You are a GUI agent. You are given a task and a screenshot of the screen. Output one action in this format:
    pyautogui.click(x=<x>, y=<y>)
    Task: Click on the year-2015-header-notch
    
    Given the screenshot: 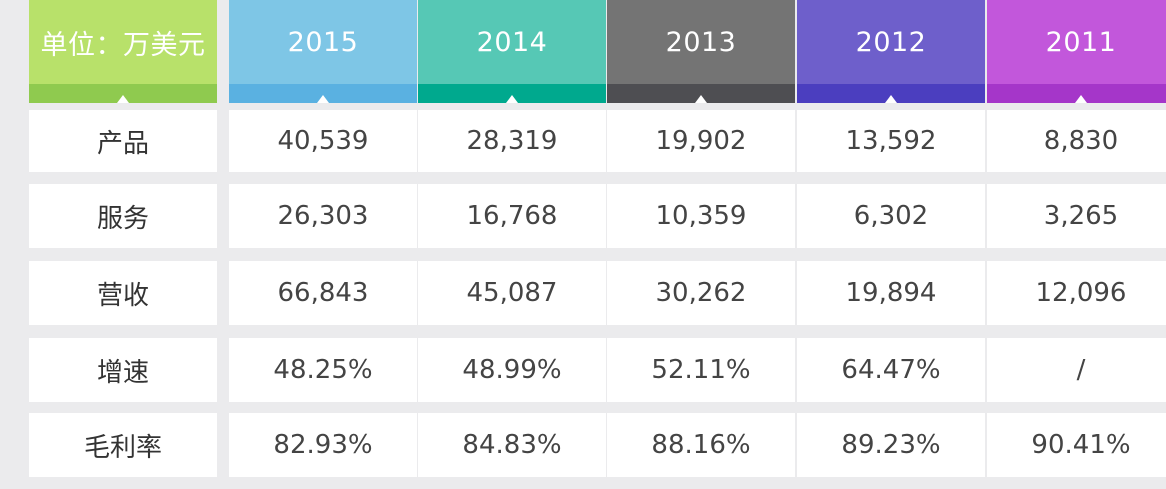 What is the action you would take?
    pyautogui.click(x=323, y=99)
    